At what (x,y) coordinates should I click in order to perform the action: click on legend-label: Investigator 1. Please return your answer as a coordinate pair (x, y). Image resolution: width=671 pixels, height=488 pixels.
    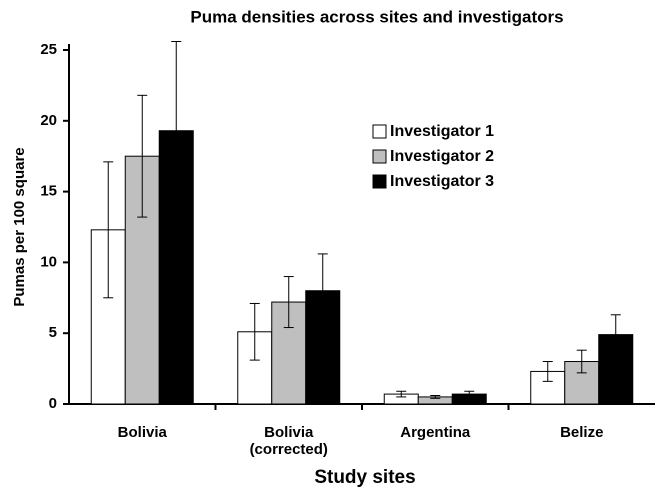
    Looking at the image, I should click on (442, 131).